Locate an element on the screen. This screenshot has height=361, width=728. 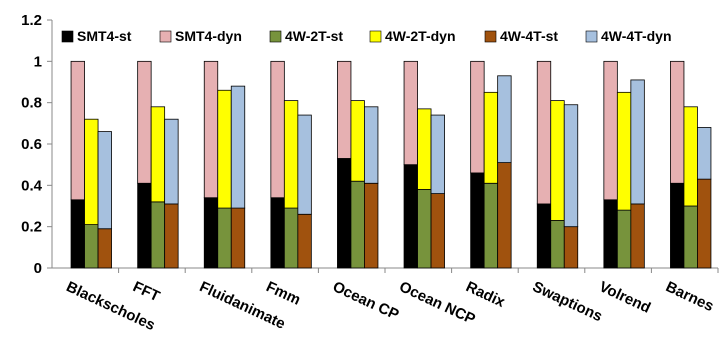
legend-label: 4W-2T-st is located at coordinates (314, 36).